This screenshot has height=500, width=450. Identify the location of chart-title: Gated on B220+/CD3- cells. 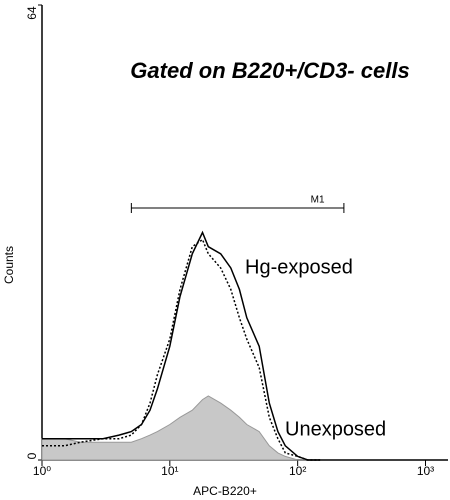
(269, 70).